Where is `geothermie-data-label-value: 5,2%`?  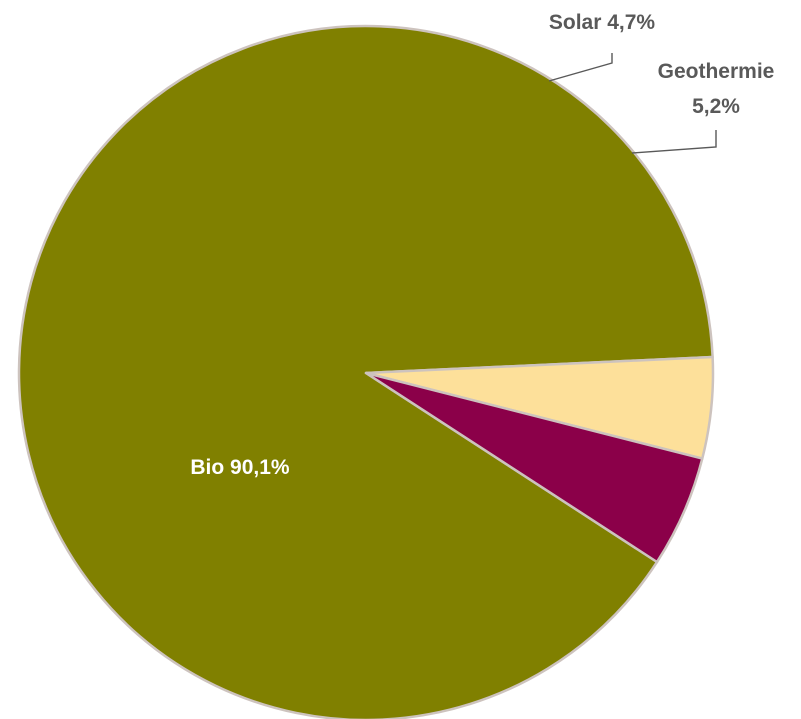 geothermie-data-label-value: 5,2% is located at coordinates (716, 106).